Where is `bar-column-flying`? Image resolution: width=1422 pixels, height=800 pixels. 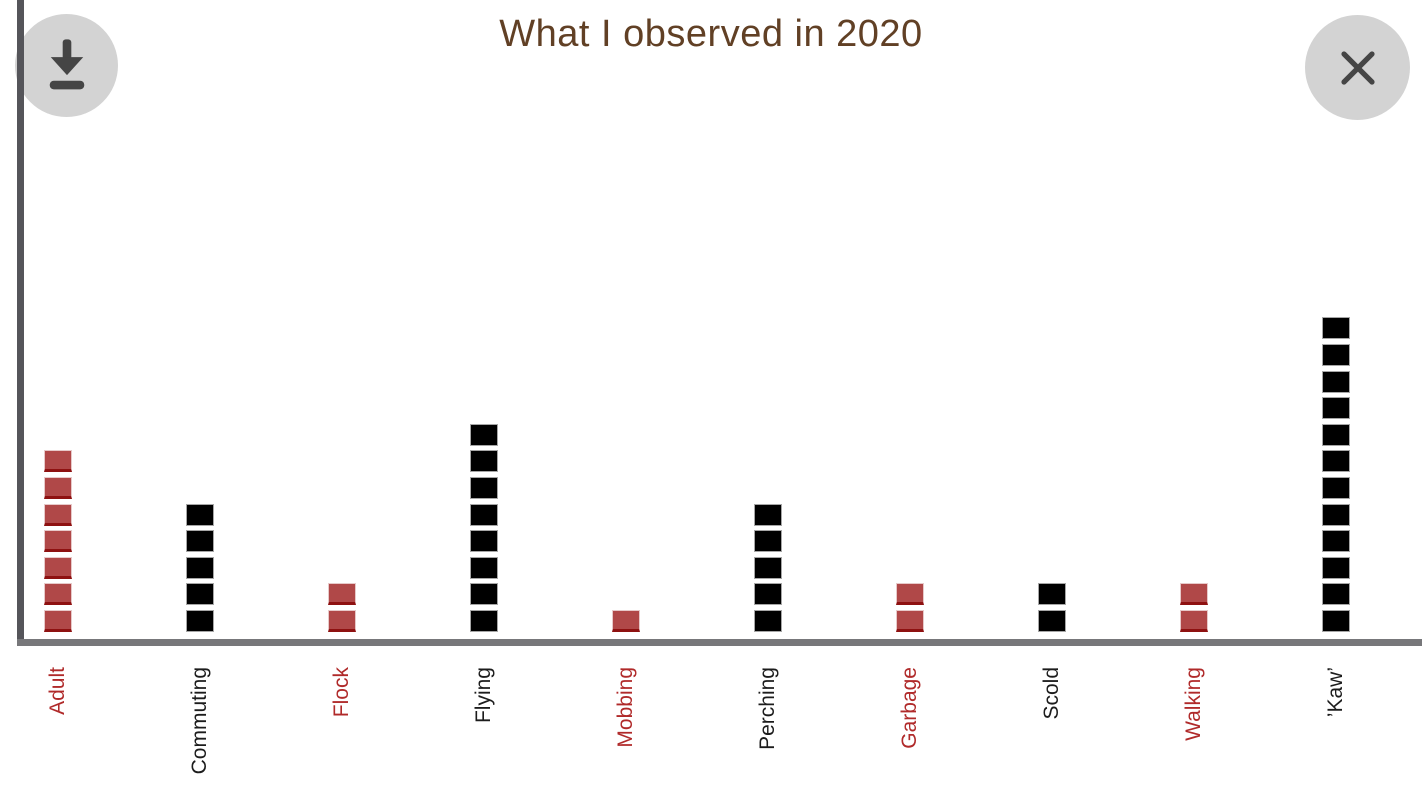 bar-column-flying is located at coordinates (484, 527).